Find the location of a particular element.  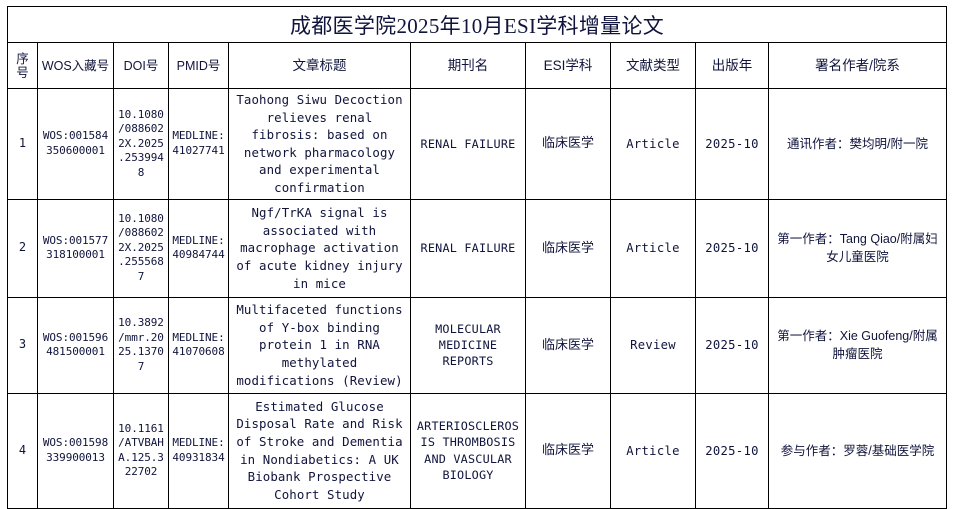

cell-author: 参与作者：罗蓉/基础医学院 is located at coordinates (857, 450).